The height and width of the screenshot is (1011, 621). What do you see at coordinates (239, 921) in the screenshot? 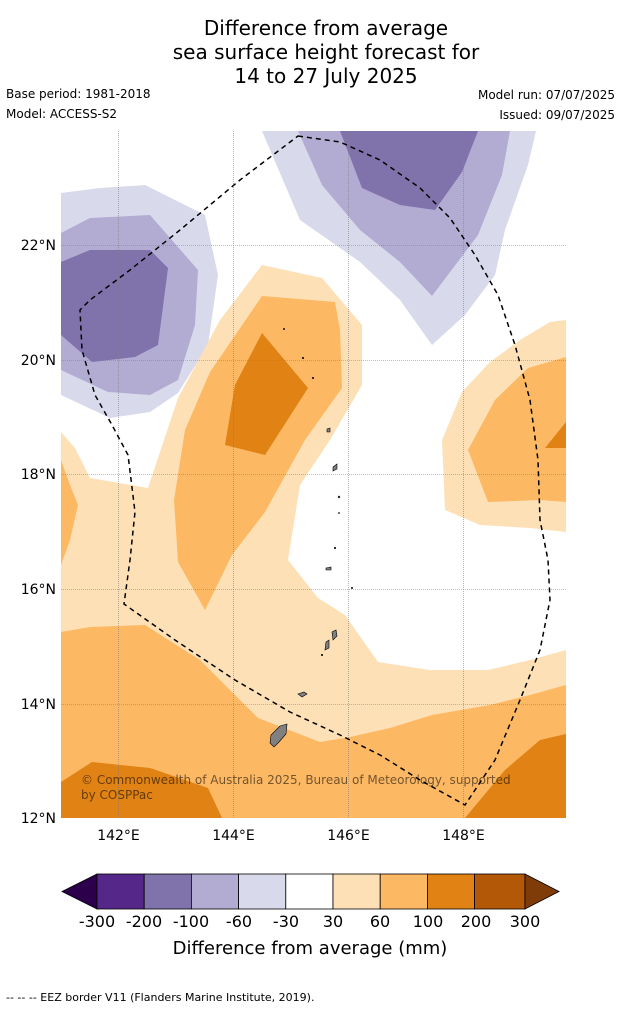
I see `colorbar-tick-label: -60` at bounding box center [239, 921].